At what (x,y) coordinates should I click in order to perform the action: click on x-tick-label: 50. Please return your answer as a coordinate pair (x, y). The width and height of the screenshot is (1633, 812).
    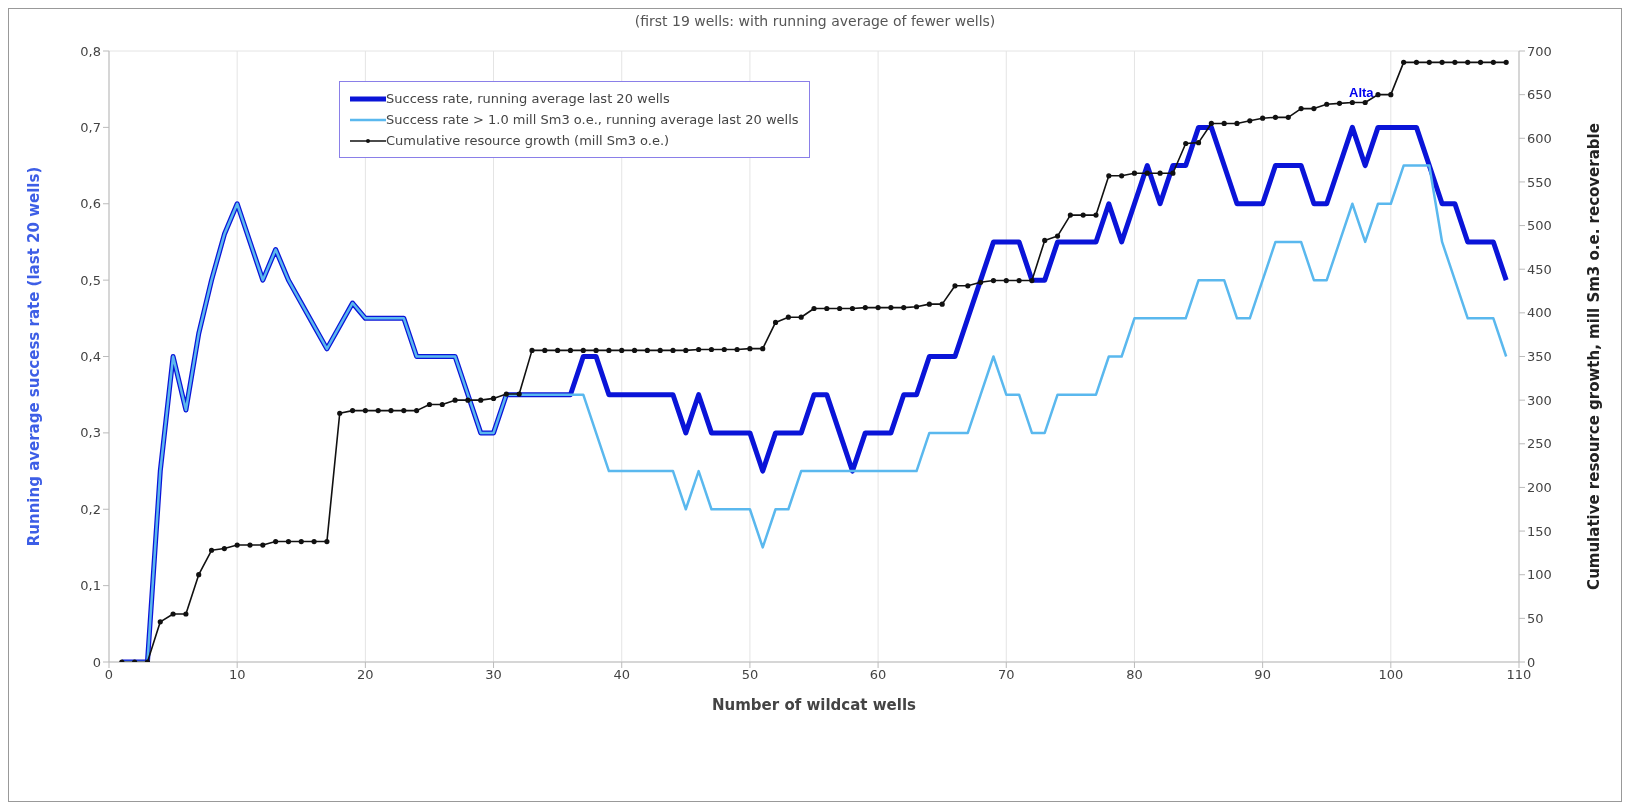
    Looking at the image, I should click on (750, 675).